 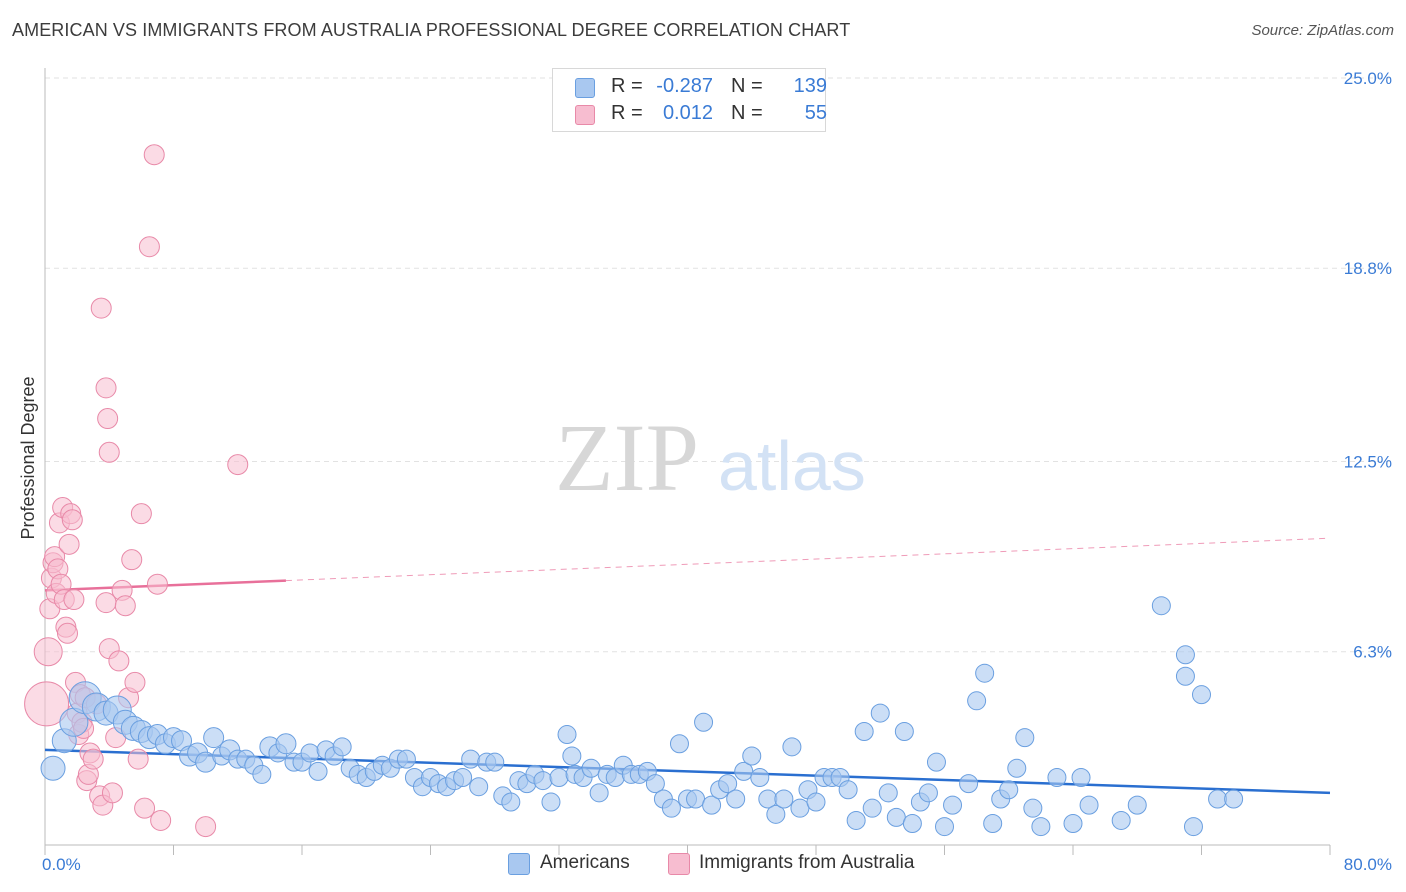 I want to click on x-tick-label: 0.0%, so click(x=61, y=864).